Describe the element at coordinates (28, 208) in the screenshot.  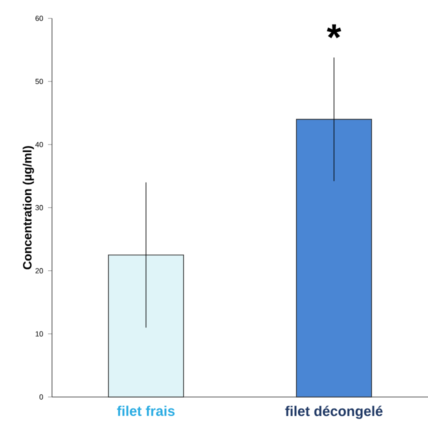
I see `y-axis-title: Concentration (µg/ml)` at that location.